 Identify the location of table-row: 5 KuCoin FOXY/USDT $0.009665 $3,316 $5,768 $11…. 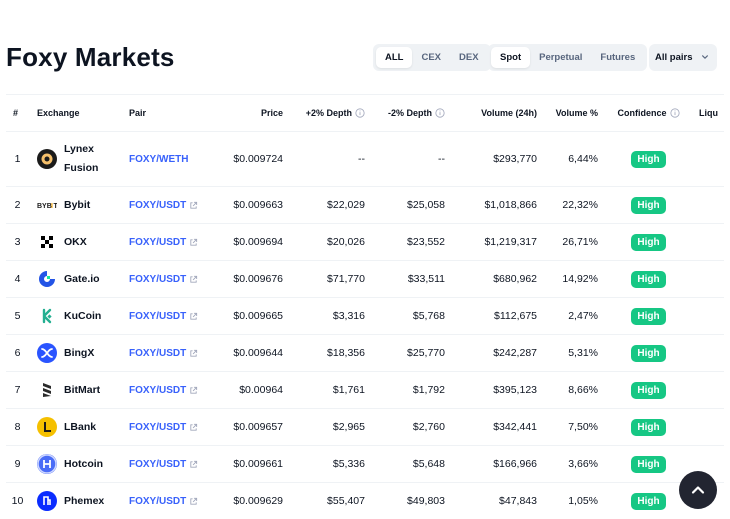
(365, 316).